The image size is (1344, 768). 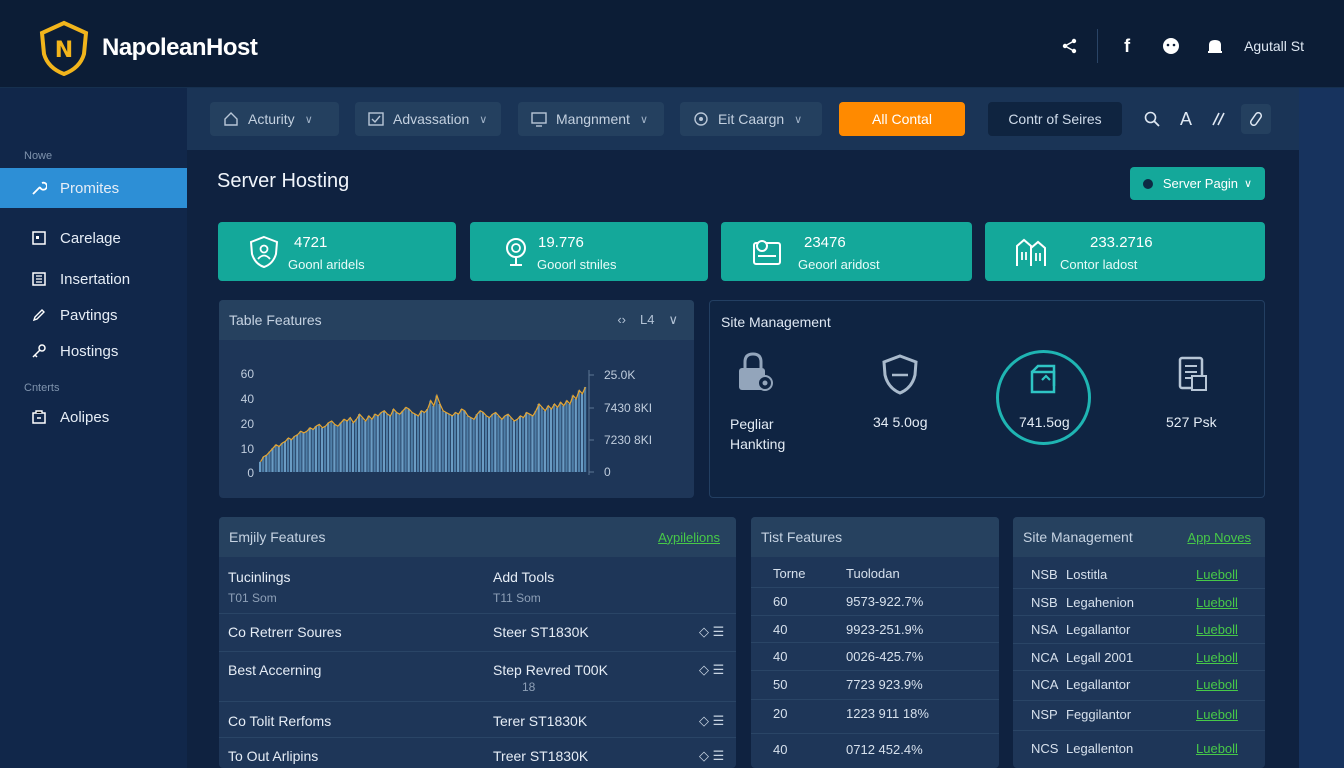 What do you see at coordinates (875, 628) in the screenshot?
I see `table-row: 40 9923-251.9%` at bounding box center [875, 628].